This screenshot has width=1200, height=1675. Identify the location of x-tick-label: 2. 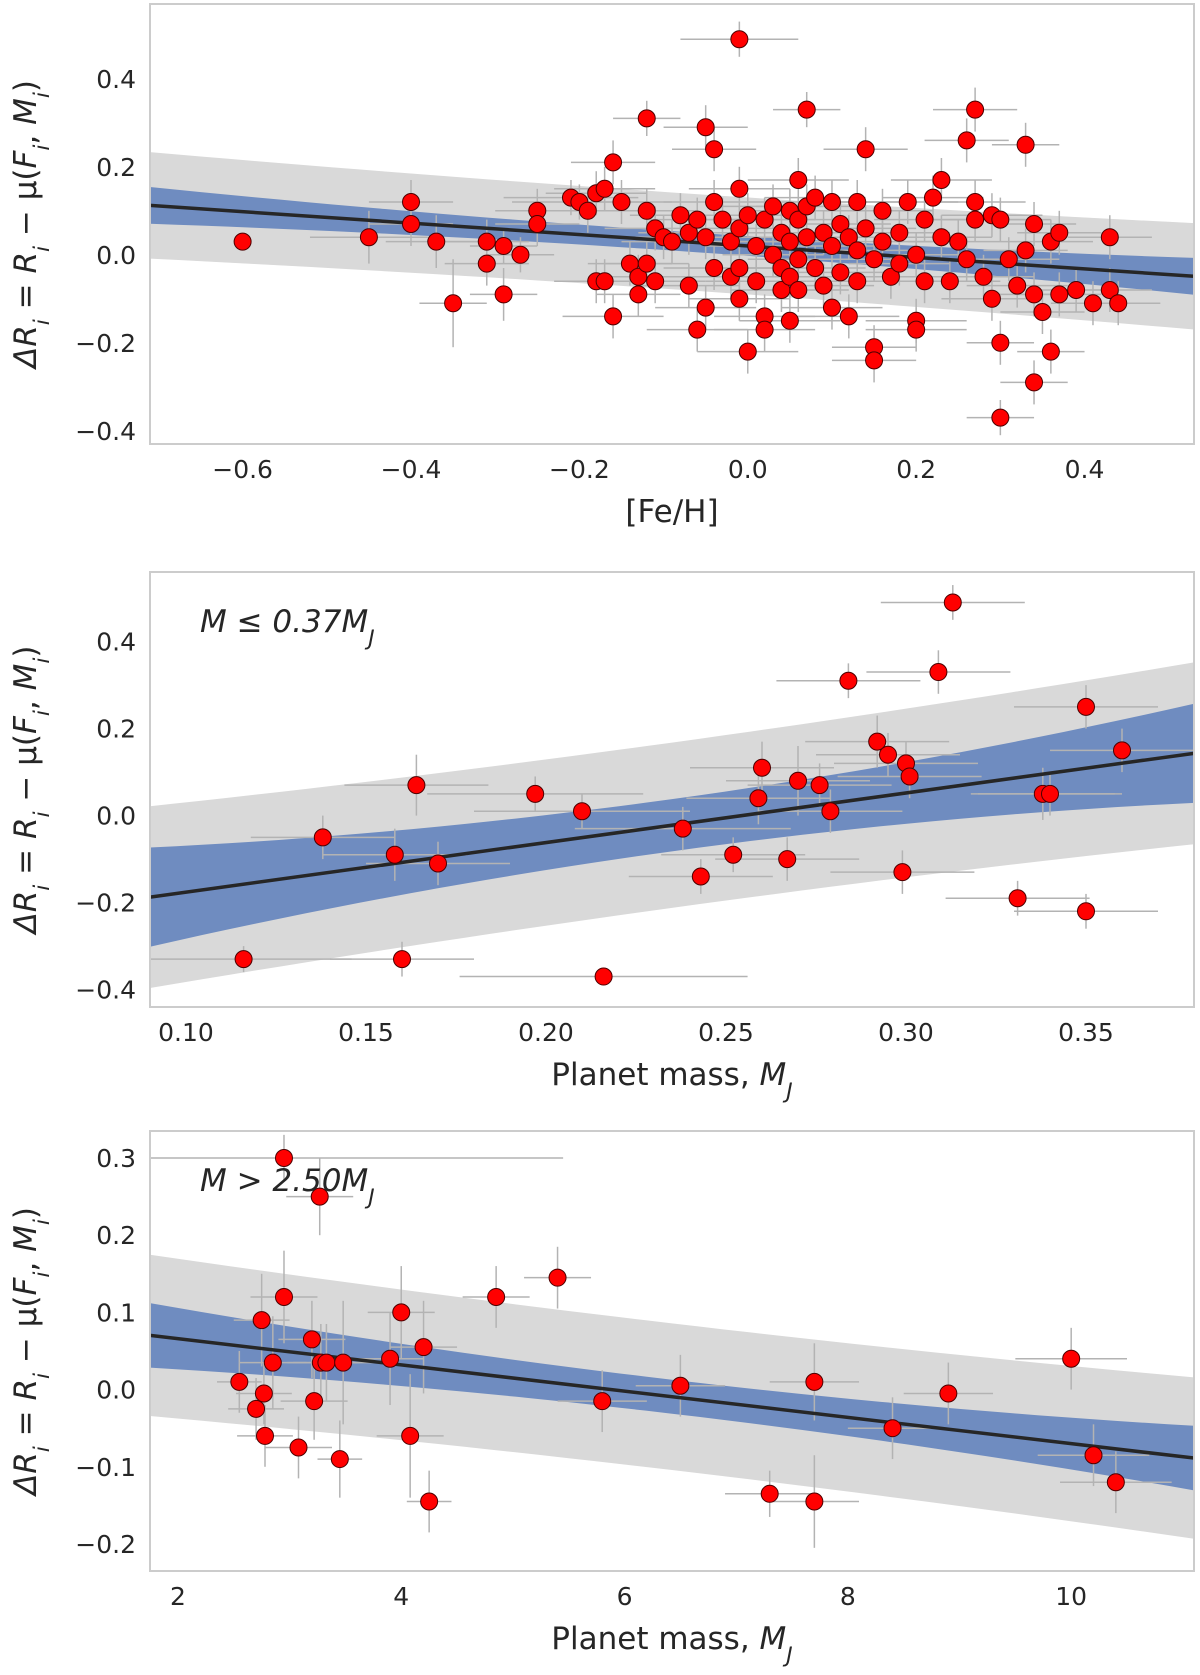
(178, 1596).